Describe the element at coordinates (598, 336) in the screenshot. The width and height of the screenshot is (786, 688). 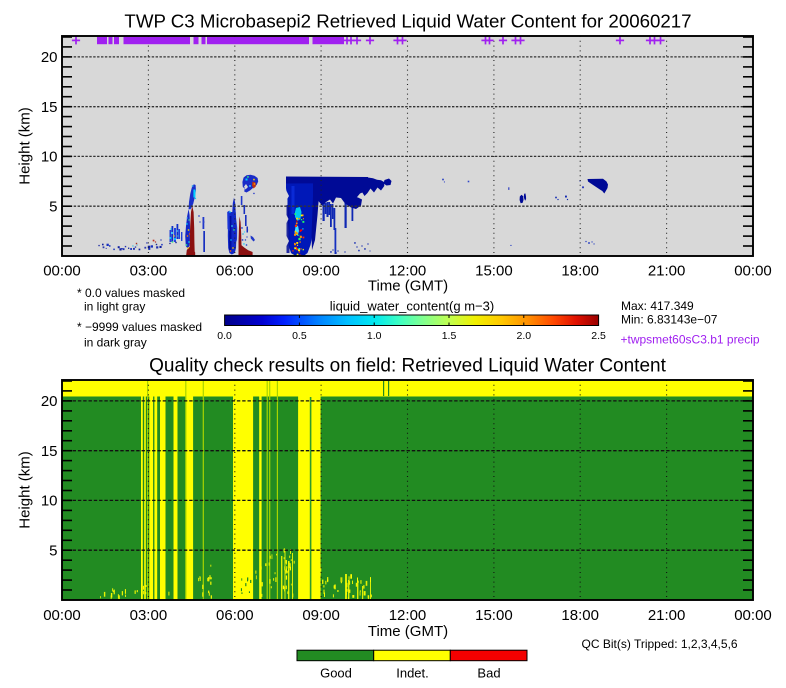
I see `svg-text: 2.5` at that location.